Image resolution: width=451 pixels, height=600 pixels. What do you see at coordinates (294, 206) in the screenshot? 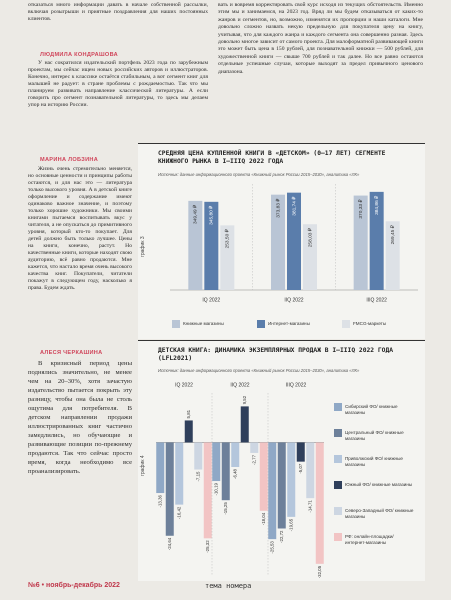
I see `value-label: 381,74 ₽` at bounding box center [294, 206].